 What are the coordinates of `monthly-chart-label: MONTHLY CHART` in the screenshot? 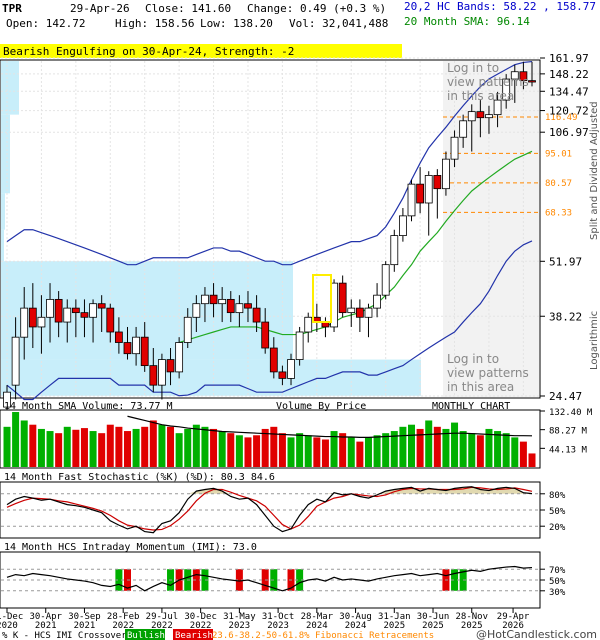 It's located at (471, 406).